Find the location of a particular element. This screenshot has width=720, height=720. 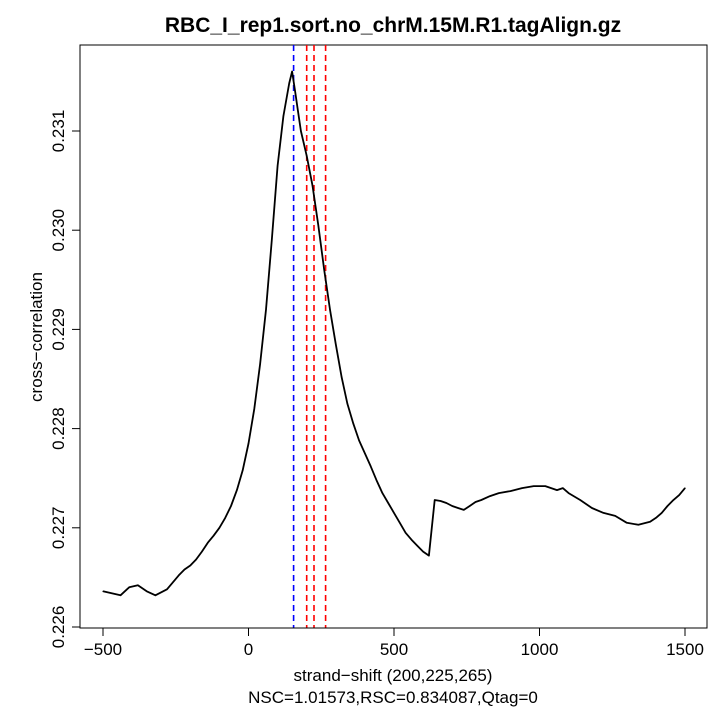

vertical-markers is located at coordinates (309, 336).